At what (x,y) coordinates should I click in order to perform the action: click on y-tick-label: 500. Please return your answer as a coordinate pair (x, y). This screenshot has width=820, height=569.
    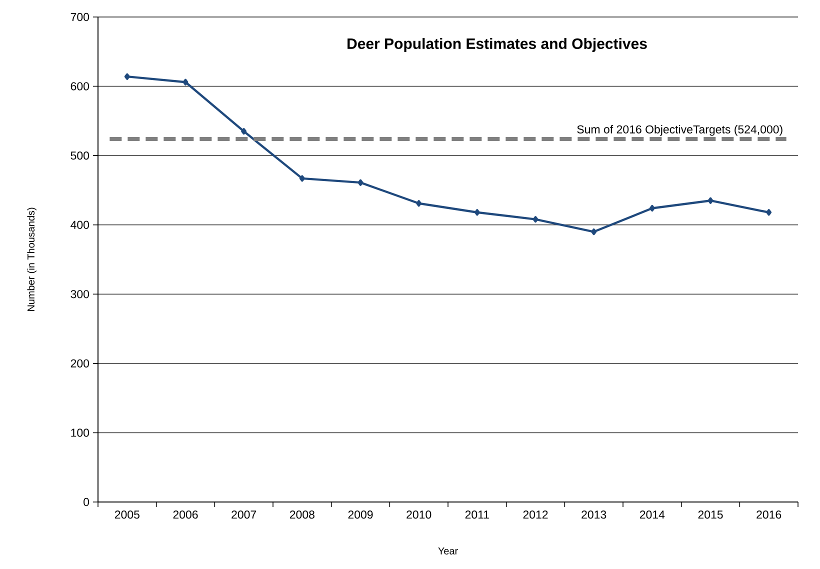
    Looking at the image, I should click on (80, 156).